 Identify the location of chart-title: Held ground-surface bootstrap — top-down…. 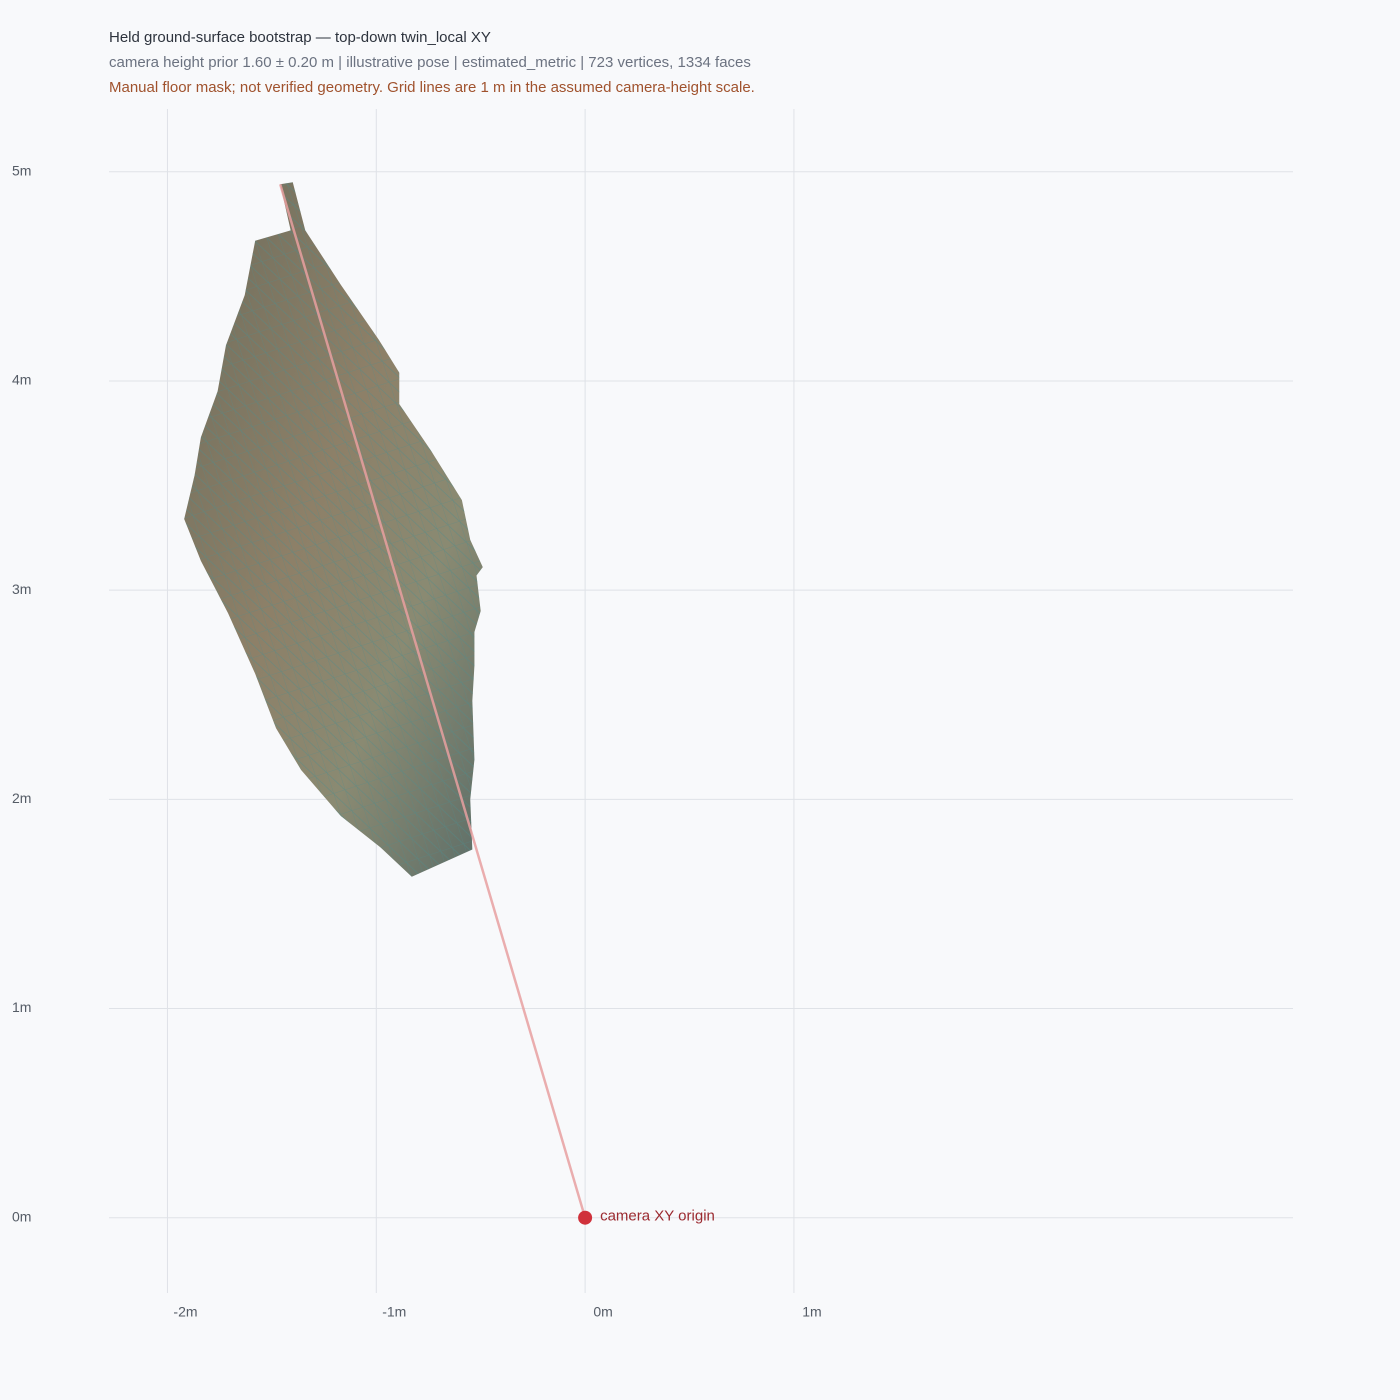
(300, 37).